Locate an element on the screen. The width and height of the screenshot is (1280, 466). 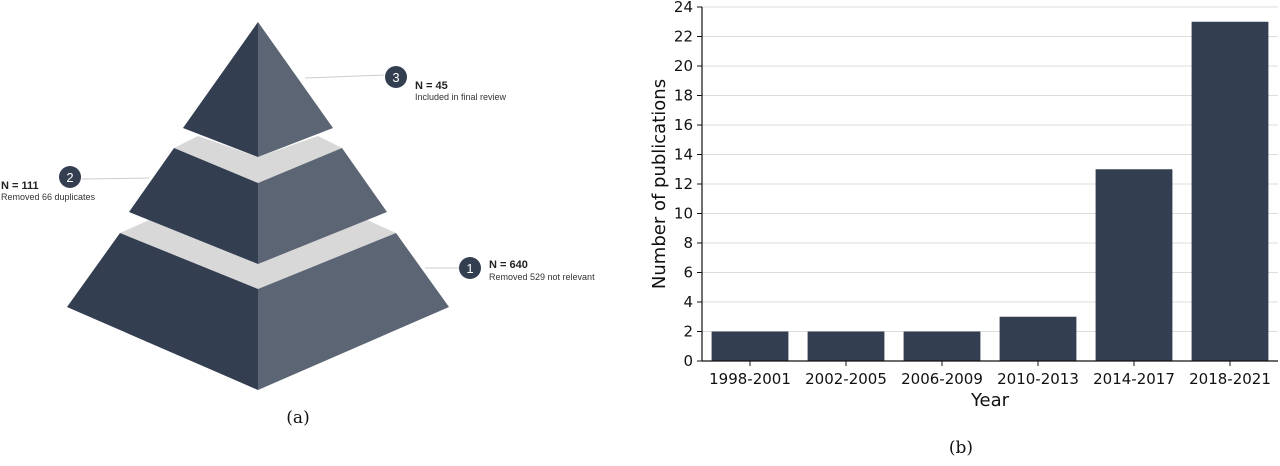
y-tick-label: 24 is located at coordinates (683, 8).